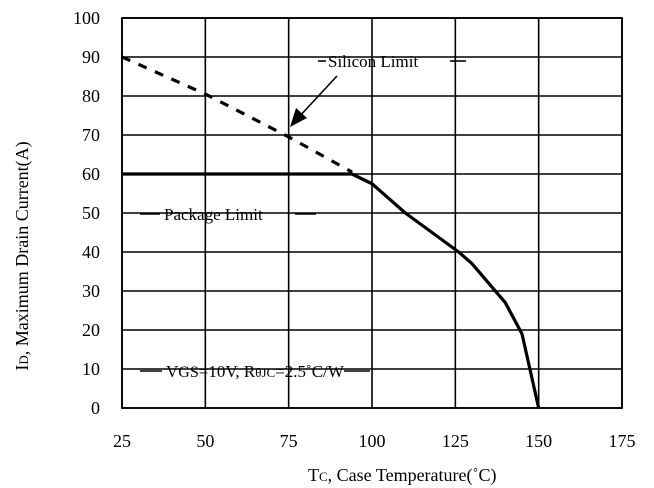 Image resolution: width=654 pixels, height=488 pixels. What do you see at coordinates (205, 441) in the screenshot?
I see `x-tick-label-1: 50` at bounding box center [205, 441].